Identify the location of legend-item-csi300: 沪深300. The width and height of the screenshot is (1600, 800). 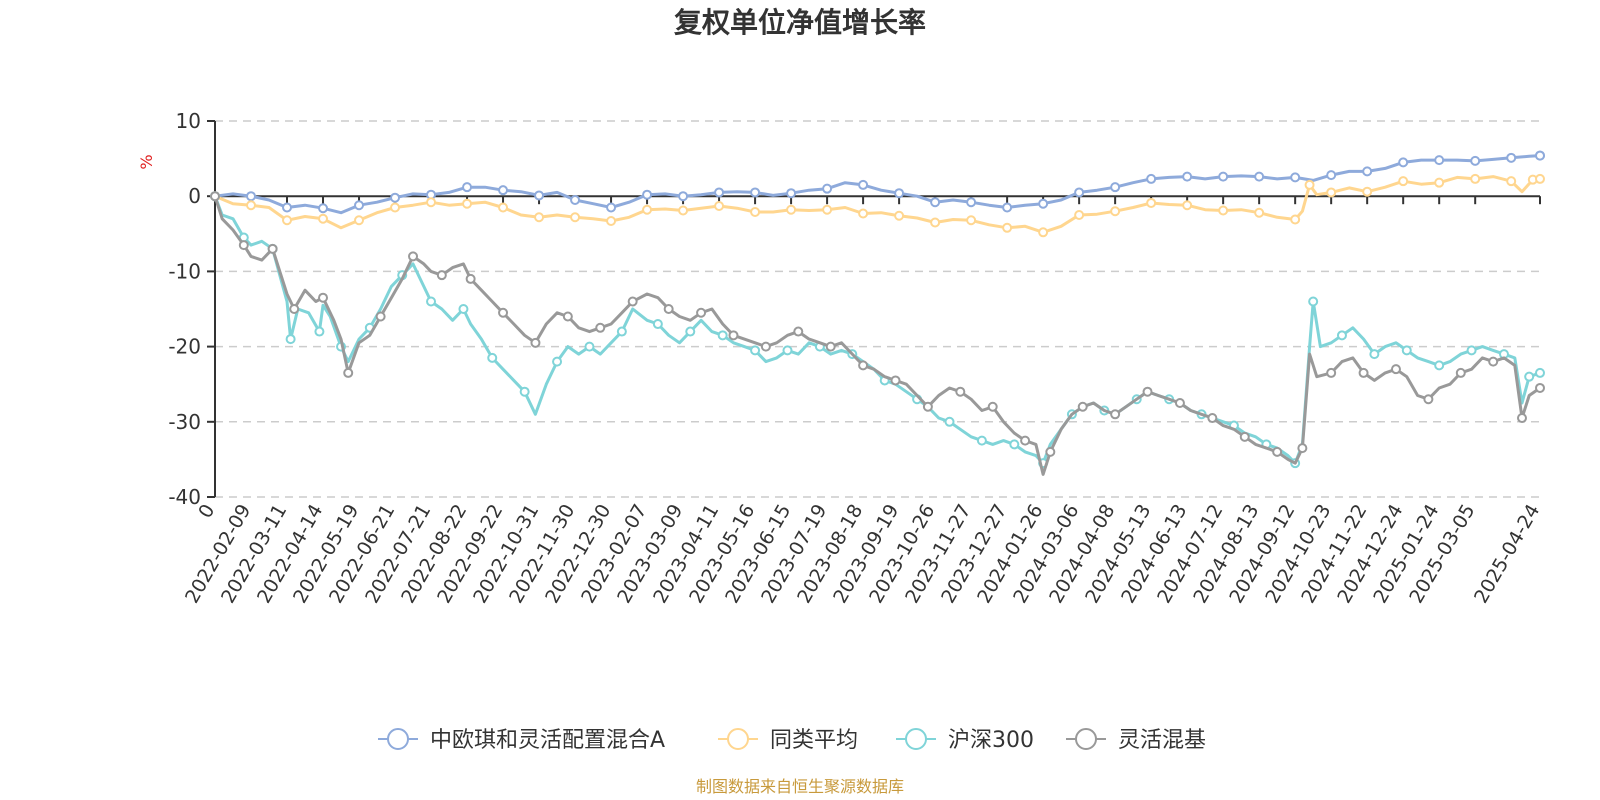
(965, 740).